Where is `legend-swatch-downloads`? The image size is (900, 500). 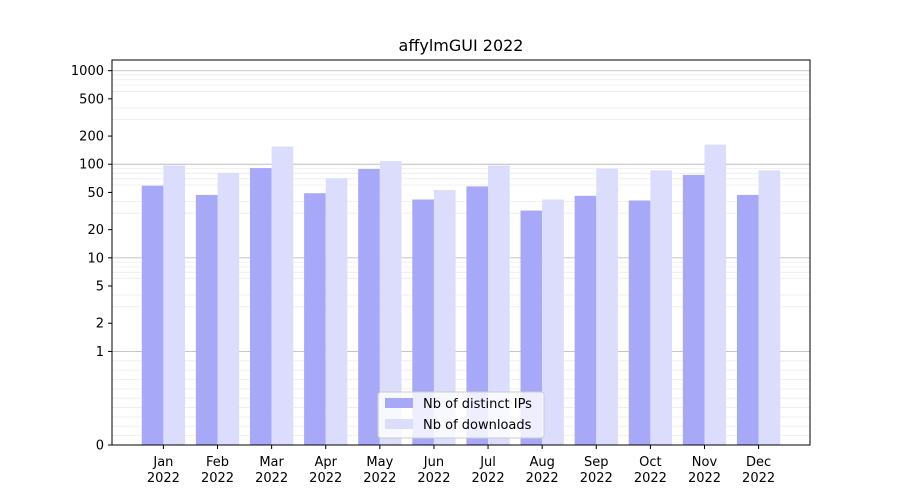 legend-swatch-downloads is located at coordinates (399, 424).